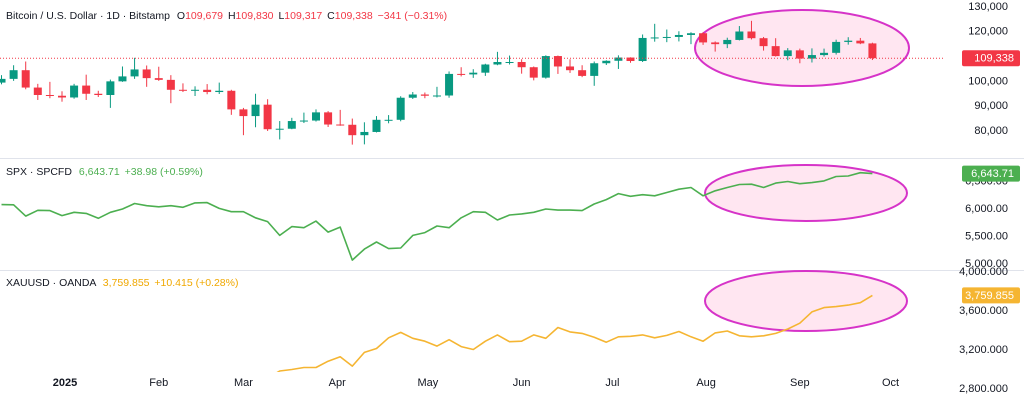 The width and height of the screenshot is (1024, 402). I want to click on x-tick-label: Sep, so click(800, 383).